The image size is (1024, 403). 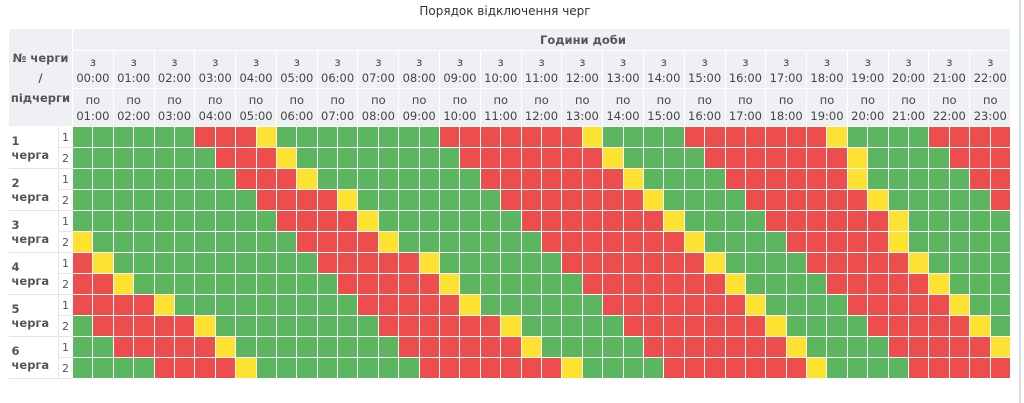 What do you see at coordinates (256, 69) in the screenshot?
I see `hour-from-header: з 04:00` at bounding box center [256, 69].